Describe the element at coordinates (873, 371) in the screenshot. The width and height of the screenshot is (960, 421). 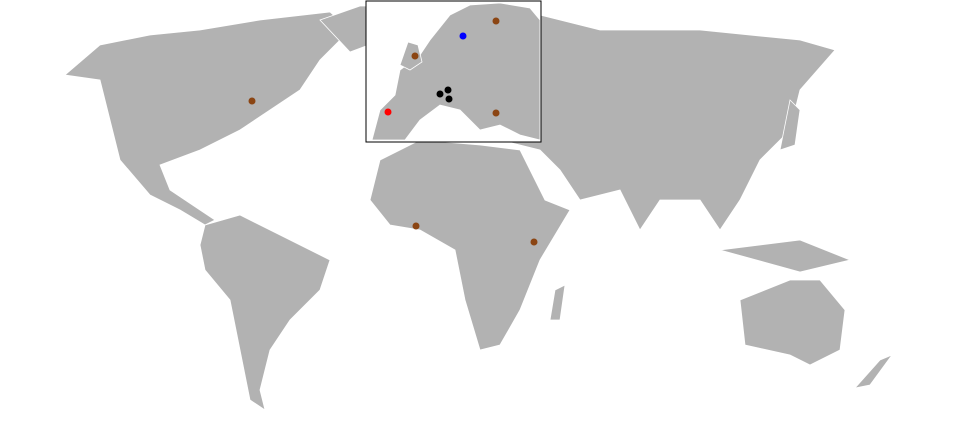
I see `new-zealand` at that location.